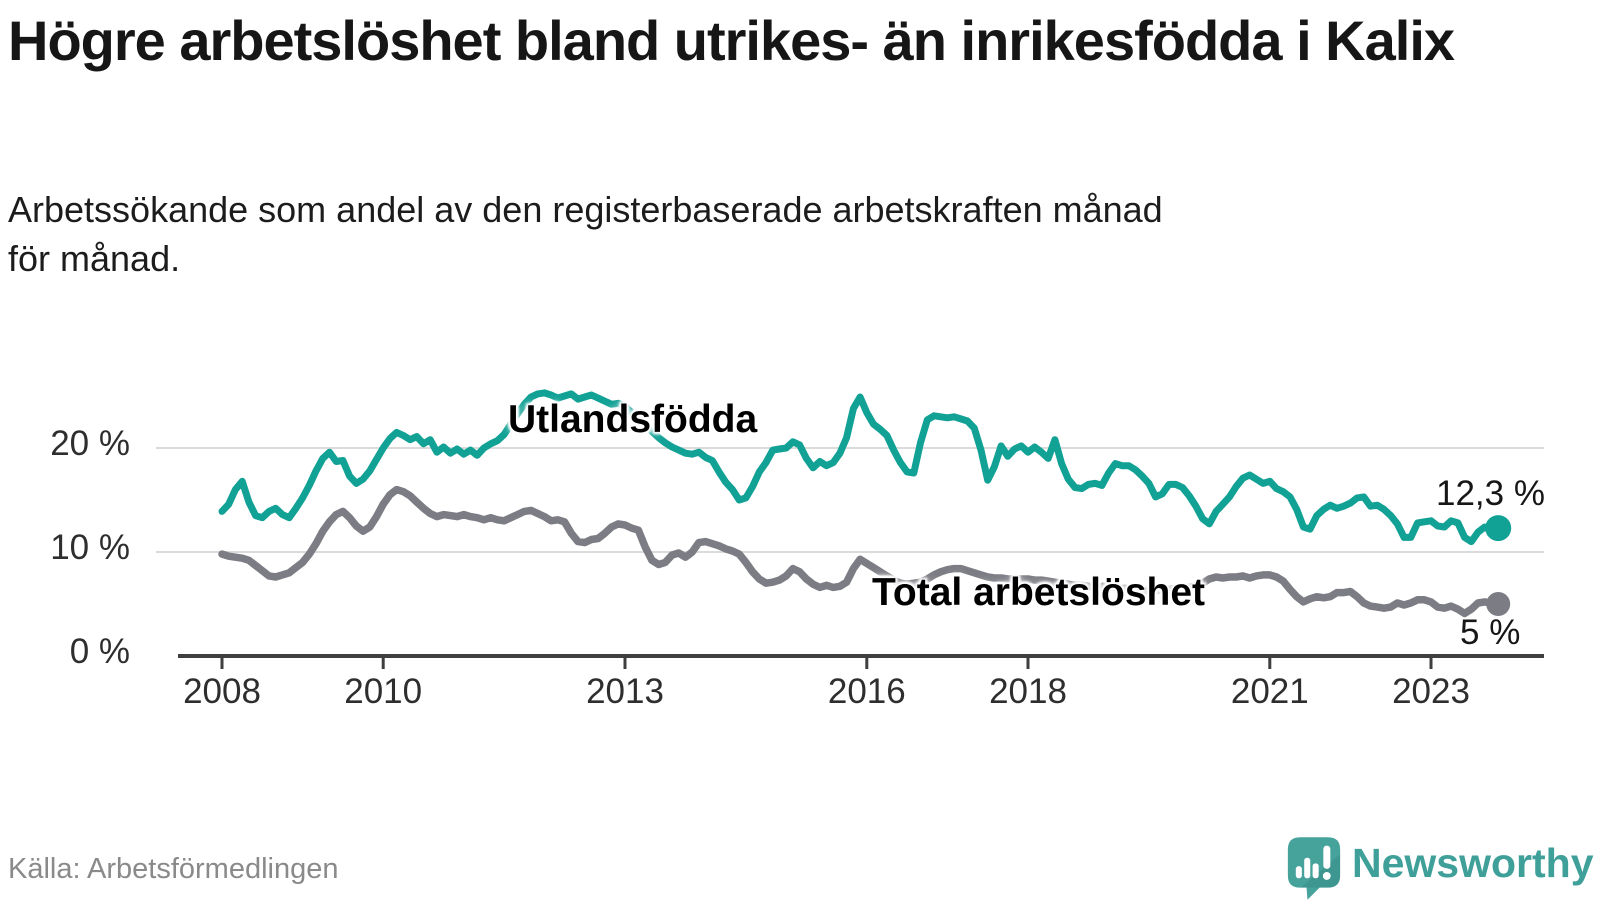  Describe the element at coordinates (90, 443) in the screenshot. I see `y-axis-label-20: 20 %` at that location.